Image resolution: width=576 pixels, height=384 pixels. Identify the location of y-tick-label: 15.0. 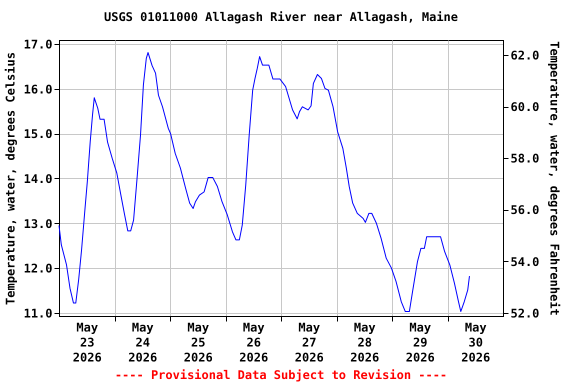
(38, 134).